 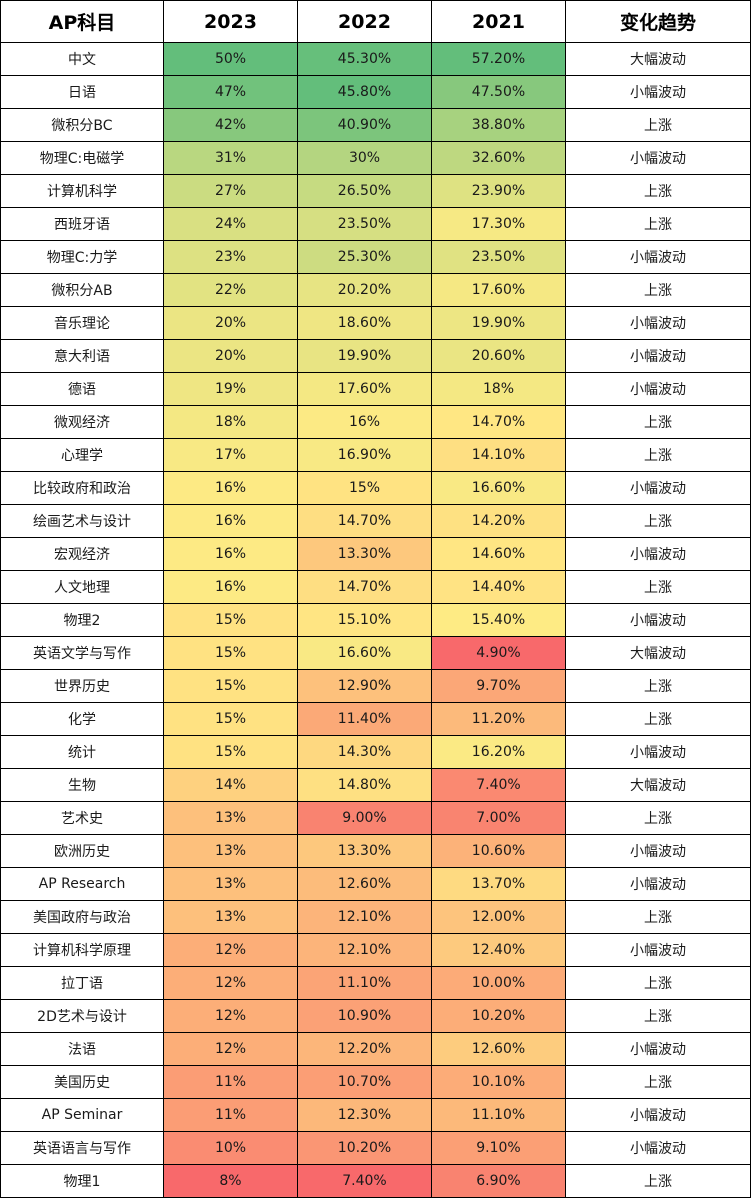 What do you see at coordinates (364, 686) in the screenshot?
I see `value-2022-cell: 12.90%` at bounding box center [364, 686].